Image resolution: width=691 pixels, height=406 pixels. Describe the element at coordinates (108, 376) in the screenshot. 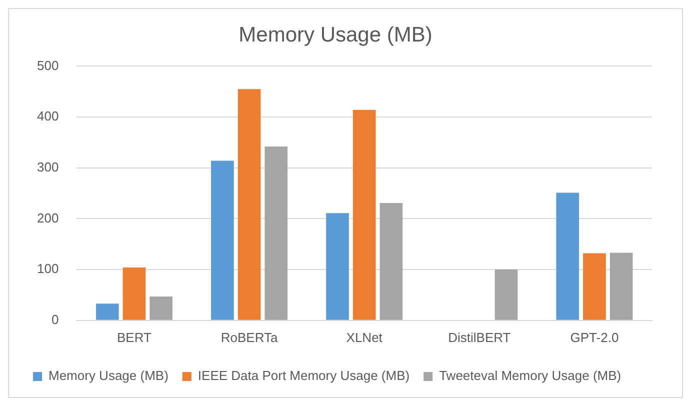

I see `legend-label: Memory Usage (MB)` at that location.